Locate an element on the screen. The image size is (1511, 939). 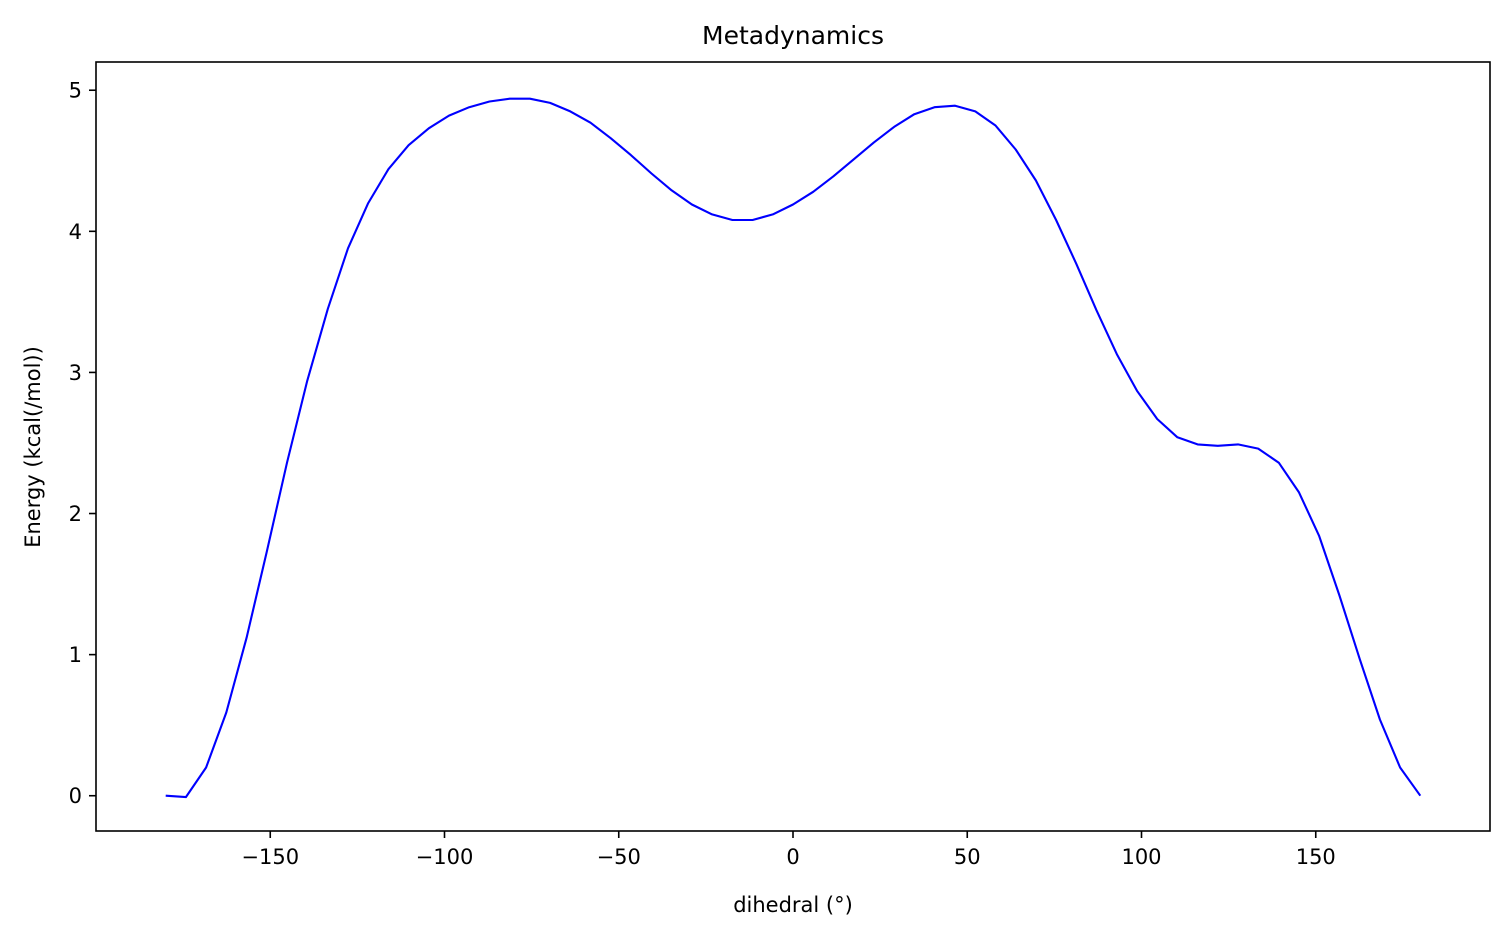
x-tick-label: −100 is located at coordinates (445, 857).